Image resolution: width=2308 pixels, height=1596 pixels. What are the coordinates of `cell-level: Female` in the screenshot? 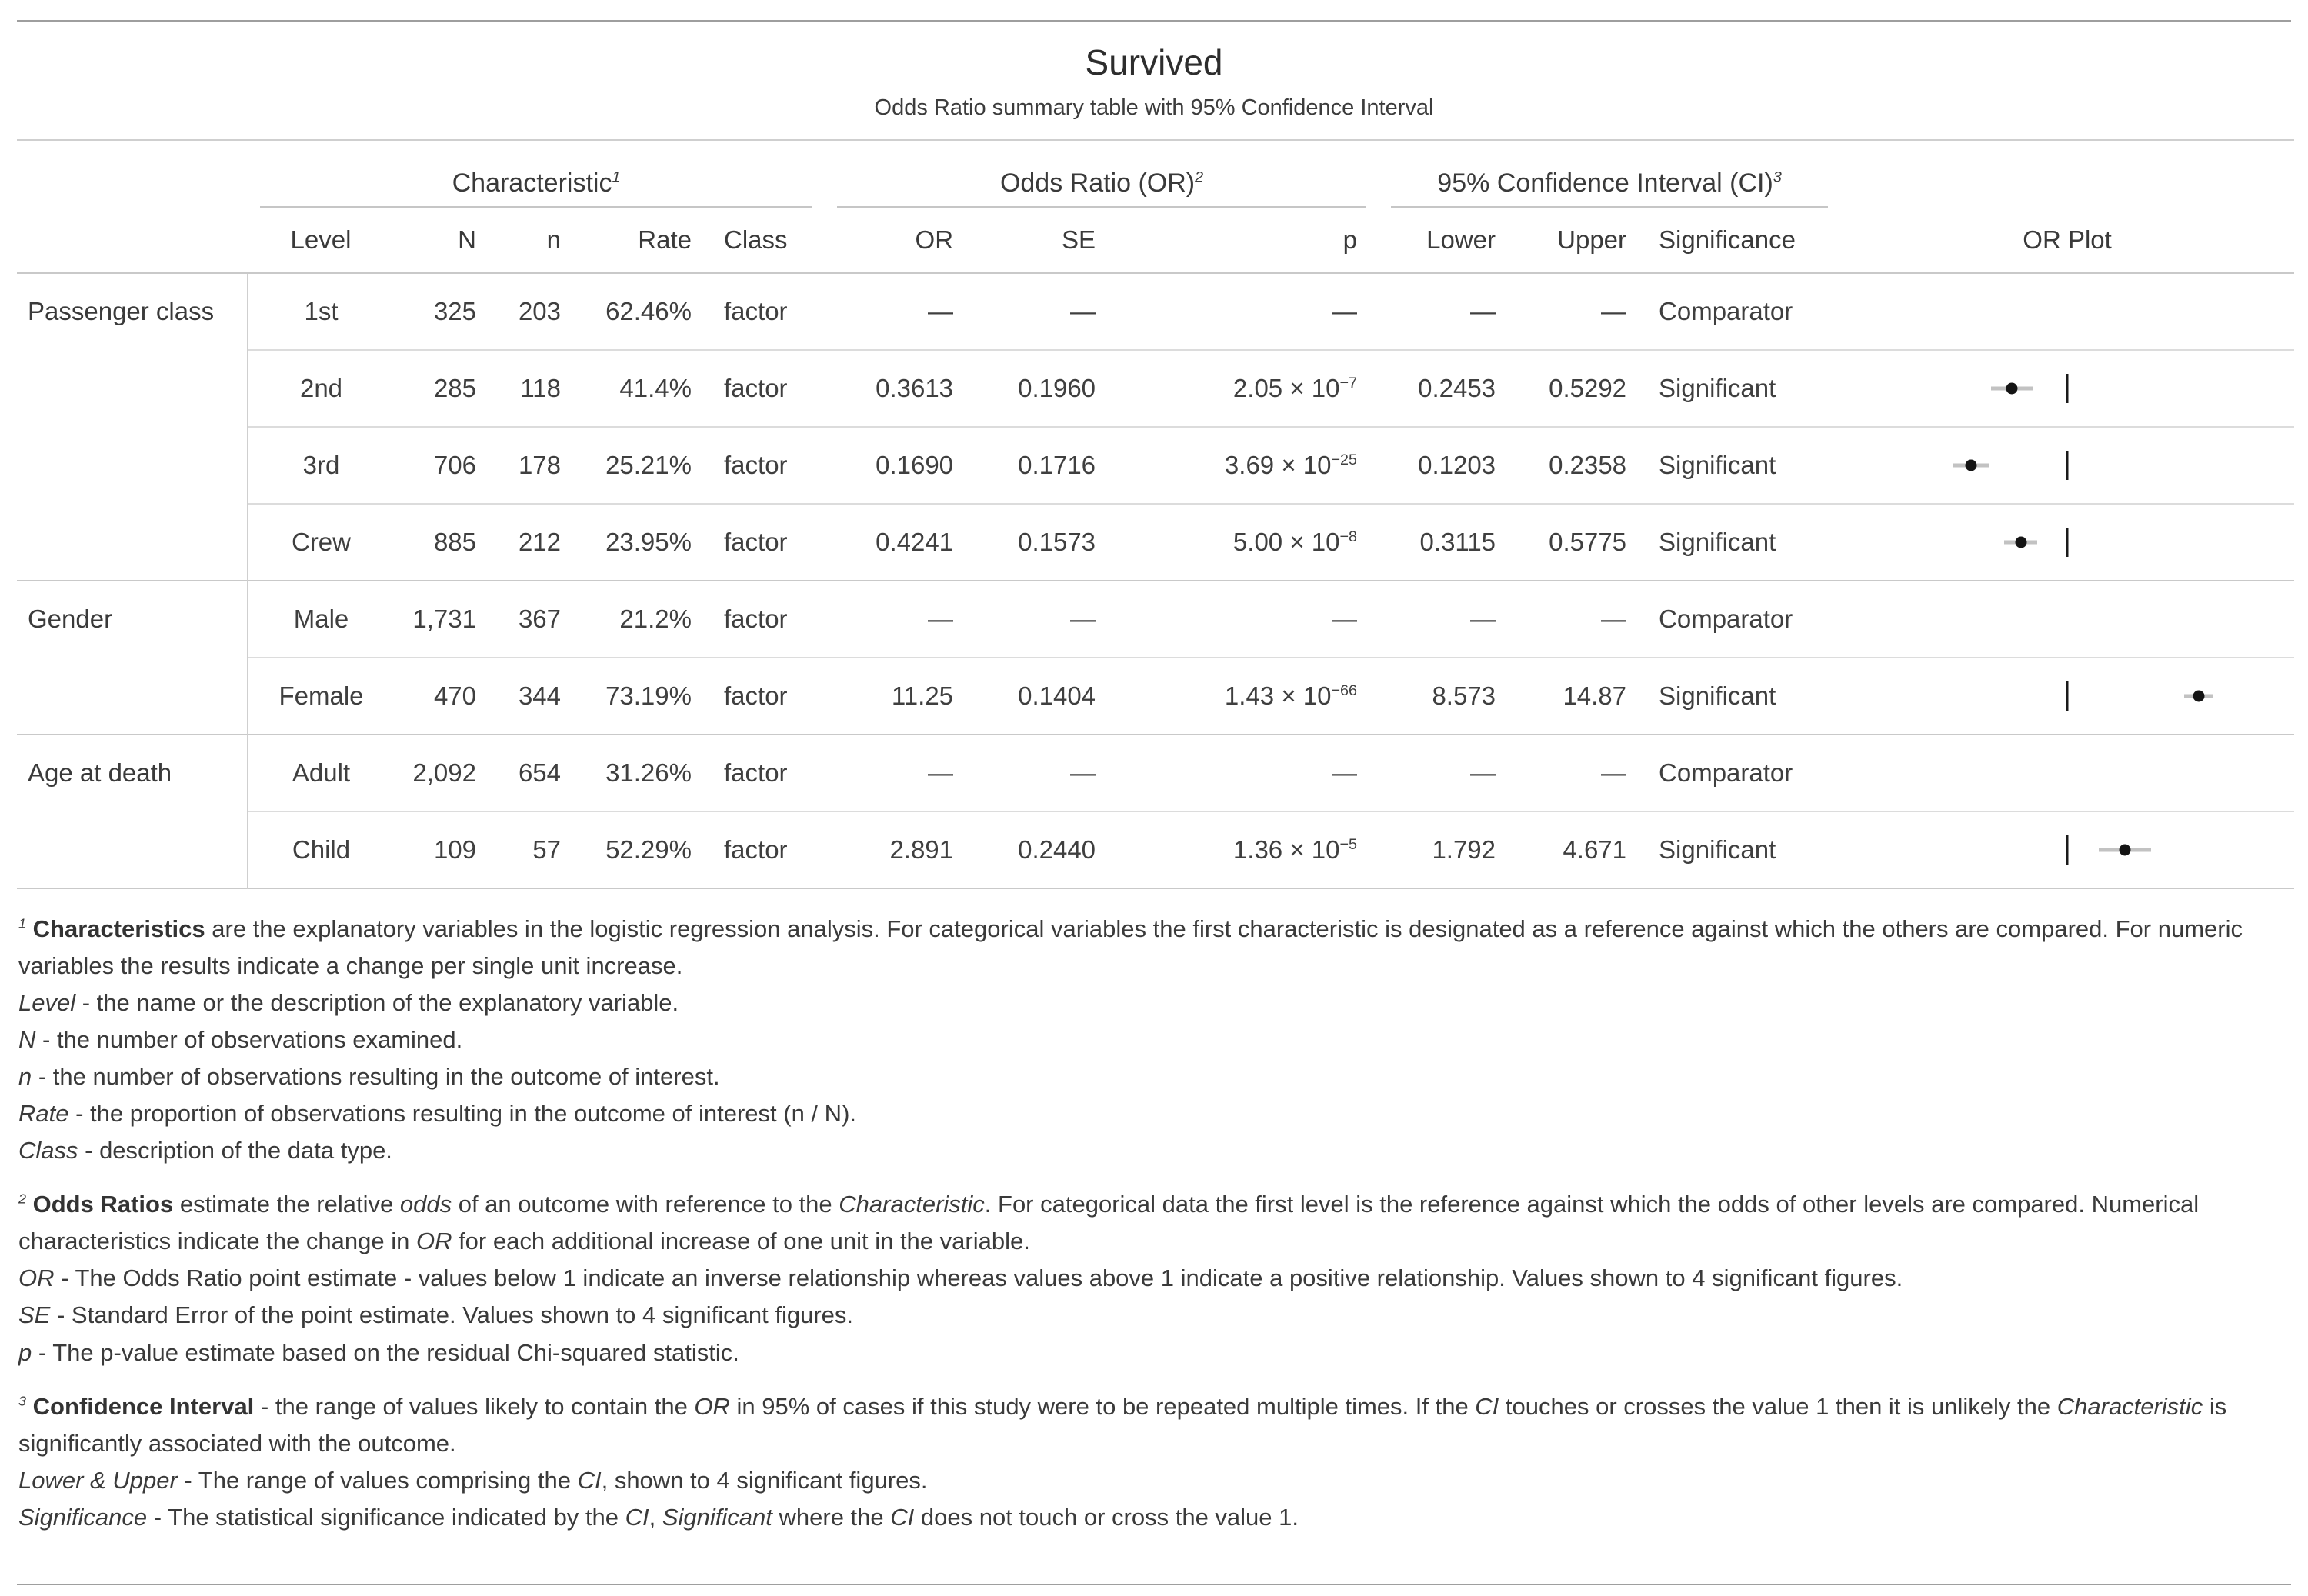 It's located at (321, 696).